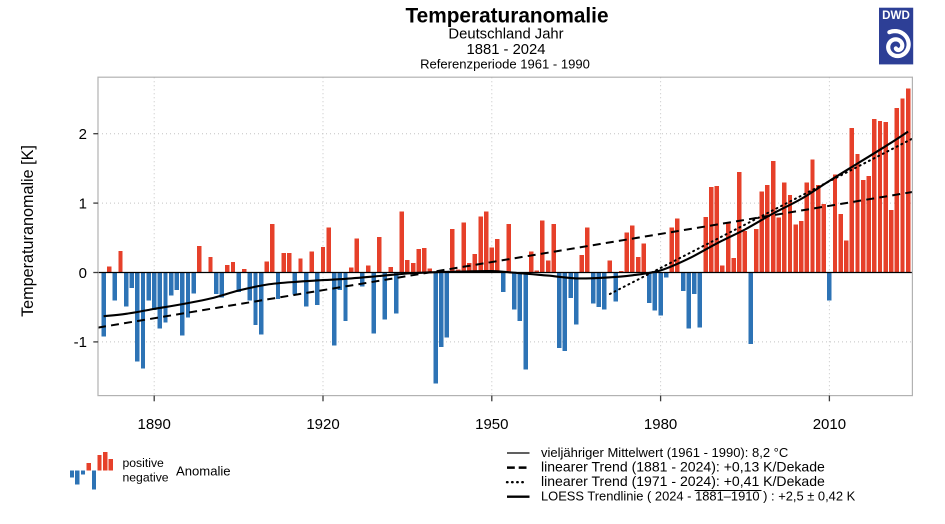 This screenshot has height=524, width=945. I want to click on svg-text: 1980, so click(660, 424).